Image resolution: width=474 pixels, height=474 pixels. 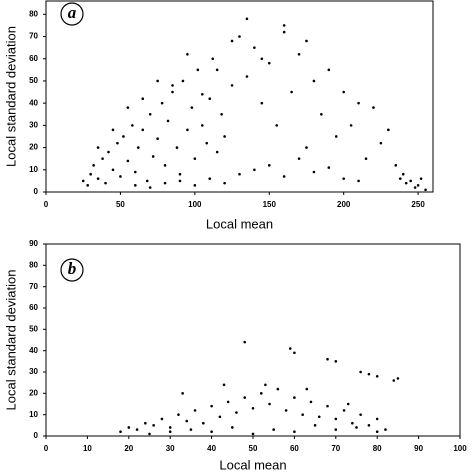 I want to click on y-tick-label: 0, so click(x=36, y=191).